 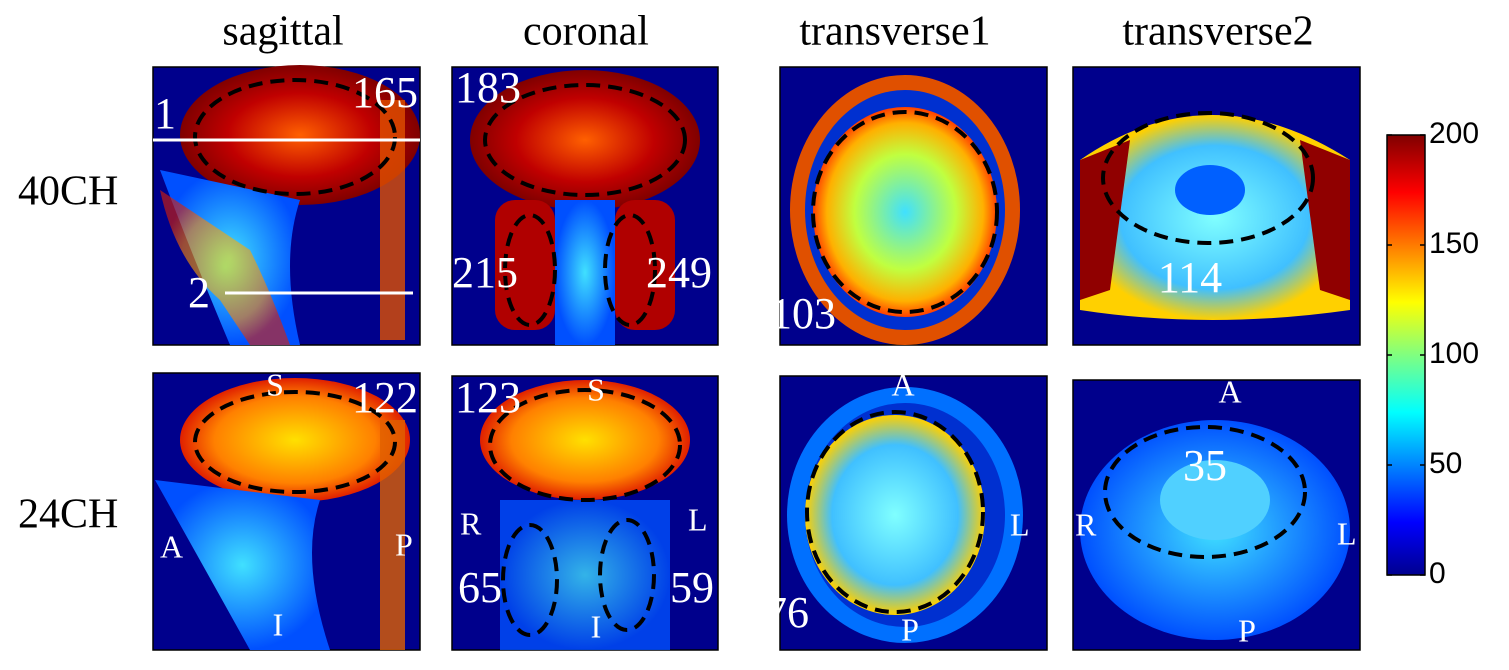 What do you see at coordinates (586, 32) in the screenshot?
I see `column-title: coronal` at bounding box center [586, 32].